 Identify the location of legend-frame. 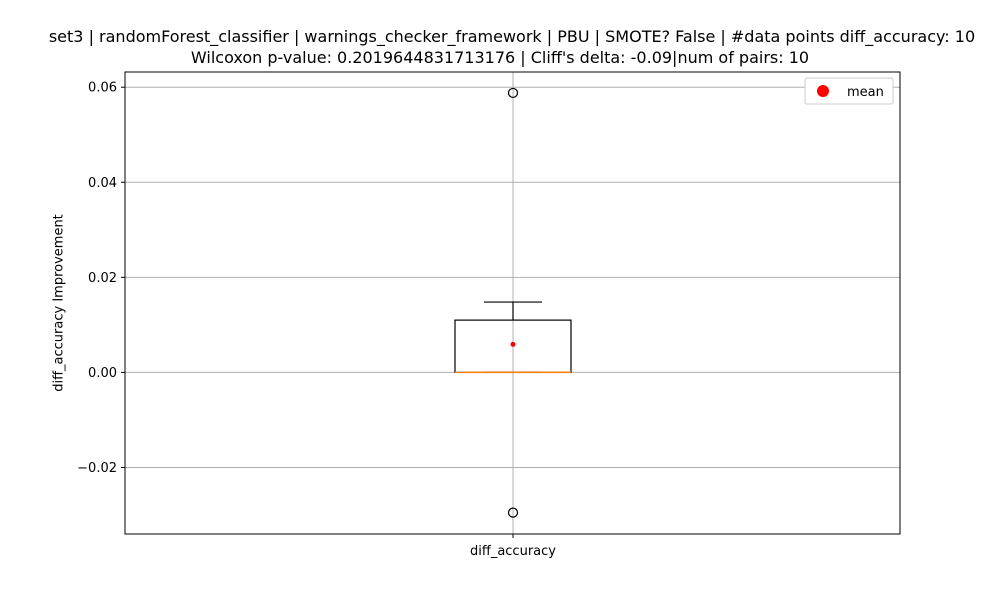
(849, 91).